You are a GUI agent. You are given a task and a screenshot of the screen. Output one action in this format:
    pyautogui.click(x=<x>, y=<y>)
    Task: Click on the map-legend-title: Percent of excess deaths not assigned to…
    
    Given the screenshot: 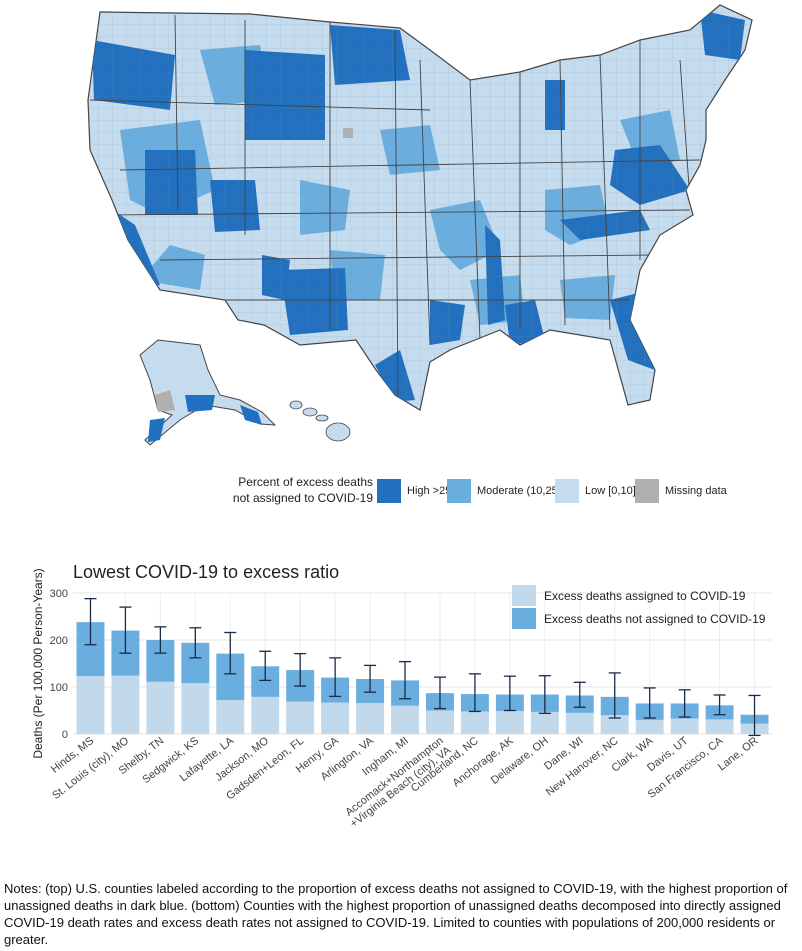 What is the action you would take?
    pyautogui.click(x=299, y=490)
    